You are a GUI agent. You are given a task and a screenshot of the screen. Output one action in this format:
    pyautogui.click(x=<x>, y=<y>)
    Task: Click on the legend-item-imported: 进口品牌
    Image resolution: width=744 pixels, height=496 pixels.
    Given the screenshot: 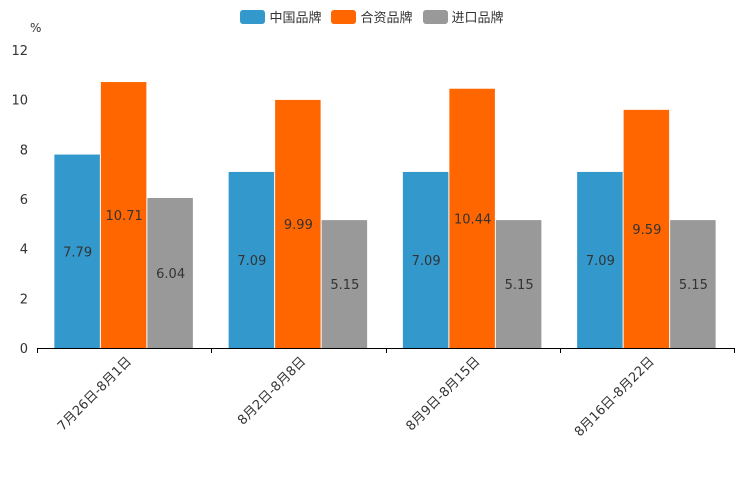 What is the action you would take?
    pyautogui.click(x=463, y=16)
    